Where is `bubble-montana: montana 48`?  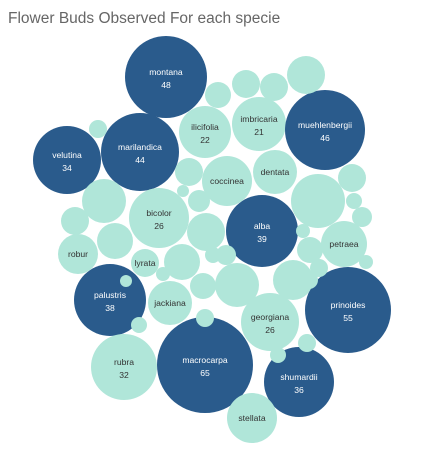
bubble-montana: montana 48 is located at coordinates (166, 77).